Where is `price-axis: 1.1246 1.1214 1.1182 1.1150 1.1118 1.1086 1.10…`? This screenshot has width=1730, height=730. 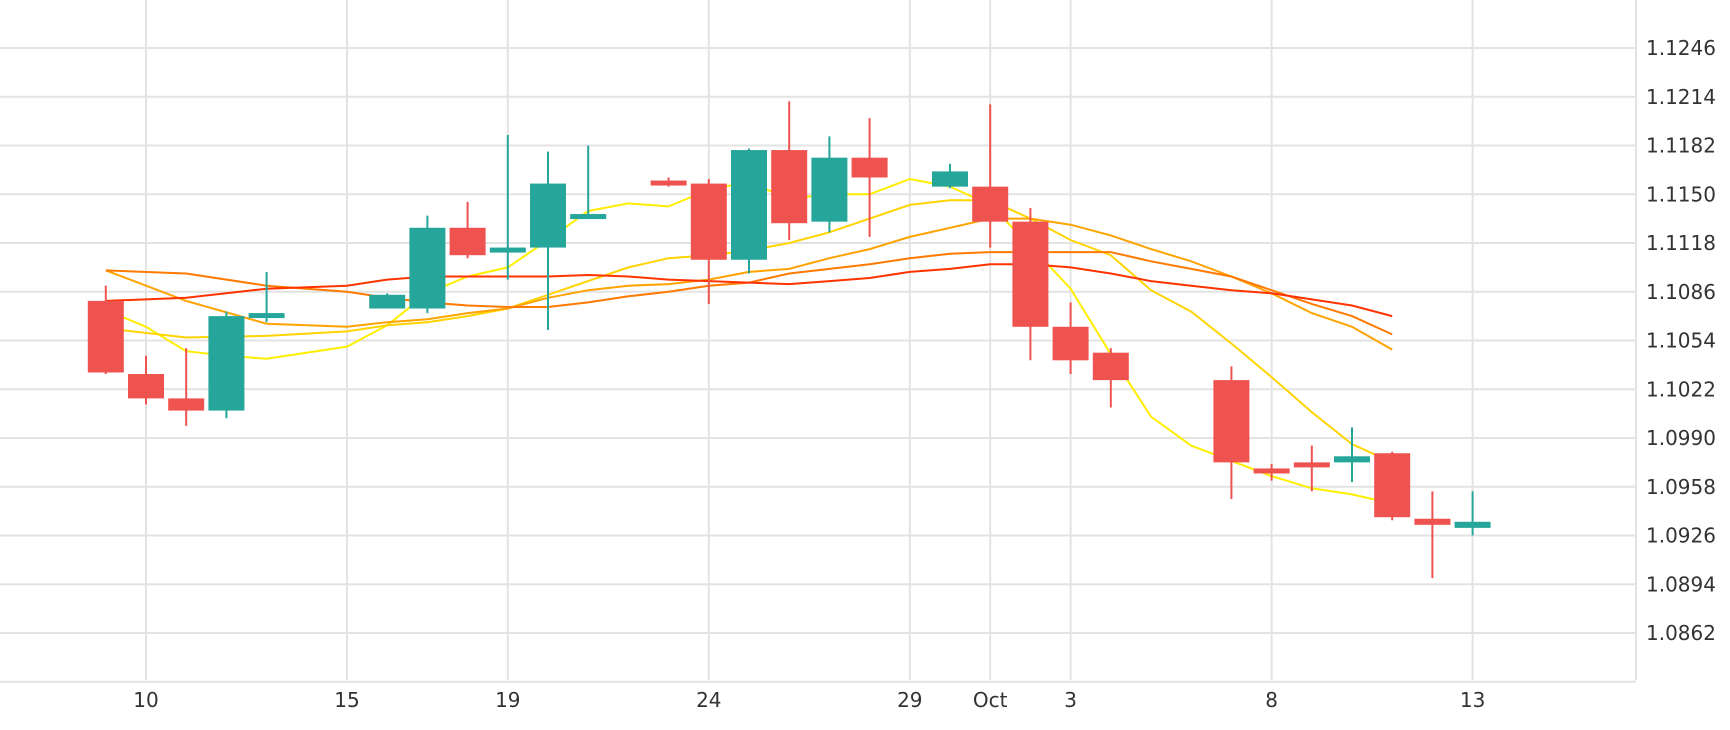
price-axis: 1.1246 1.1214 1.1182 1.1150 1.1118 1.1086 1.10… is located at coordinates (1681, 340).